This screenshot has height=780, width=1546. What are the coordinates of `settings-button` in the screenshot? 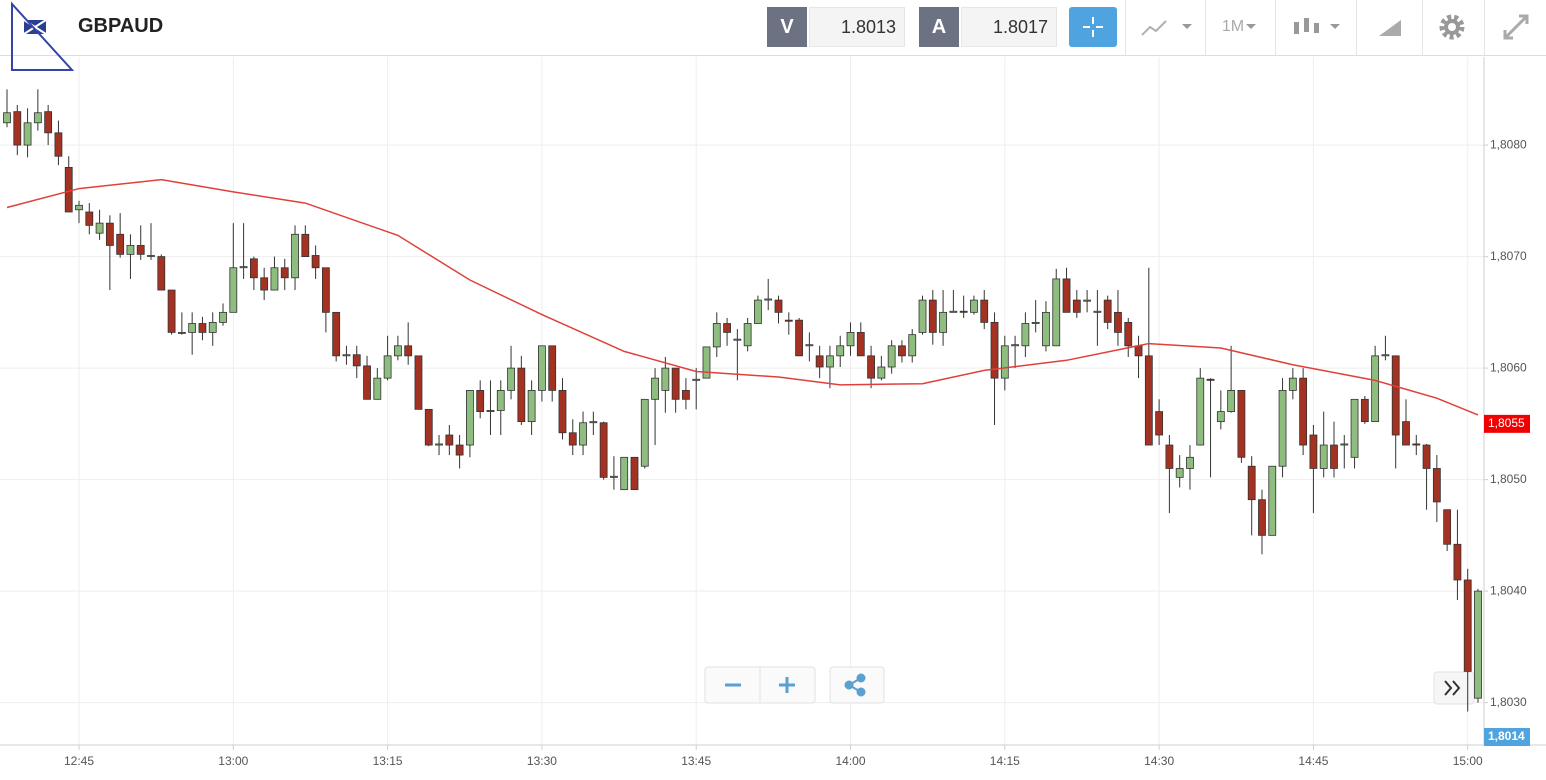 It's located at (1452, 27).